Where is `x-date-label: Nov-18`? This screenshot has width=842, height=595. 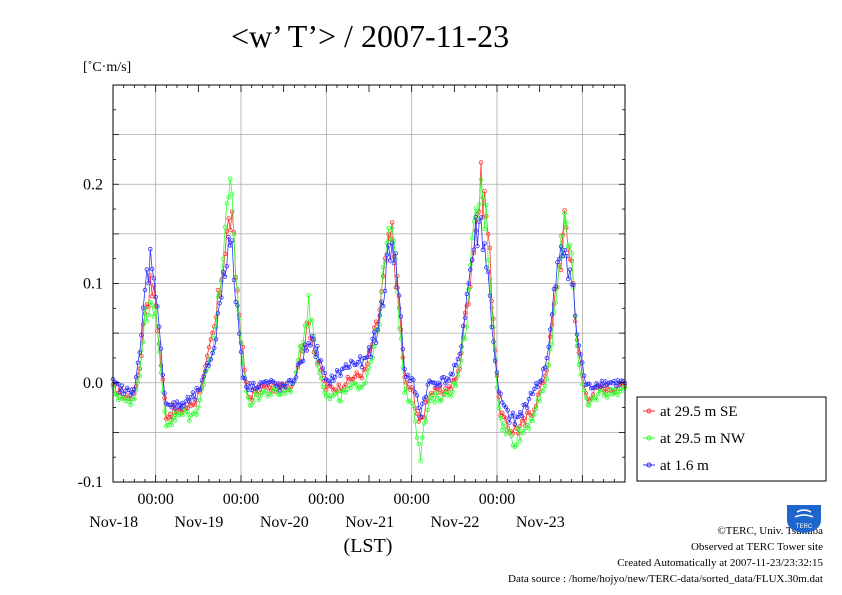 x-date-label: Nov-18 is located at coordinates (113, 522).